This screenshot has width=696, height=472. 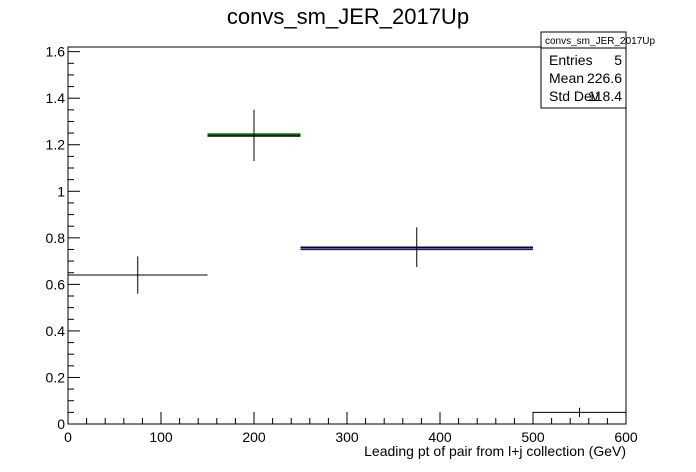 I want to click on x-tick-label: 200, so click(x=254, y=437).